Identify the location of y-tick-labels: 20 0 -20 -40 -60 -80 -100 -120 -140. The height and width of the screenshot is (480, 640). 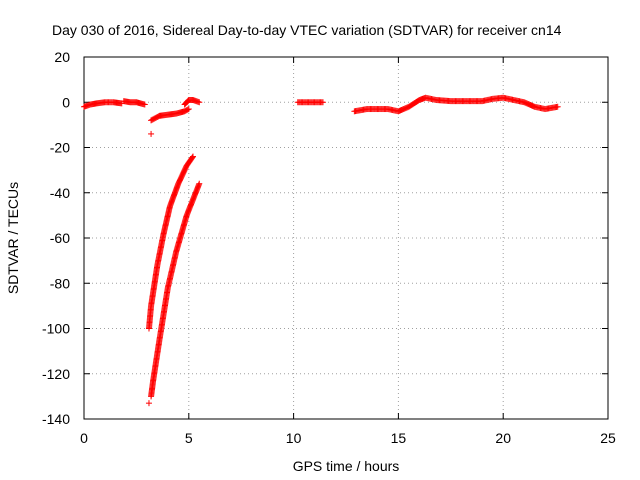
(56, 238).